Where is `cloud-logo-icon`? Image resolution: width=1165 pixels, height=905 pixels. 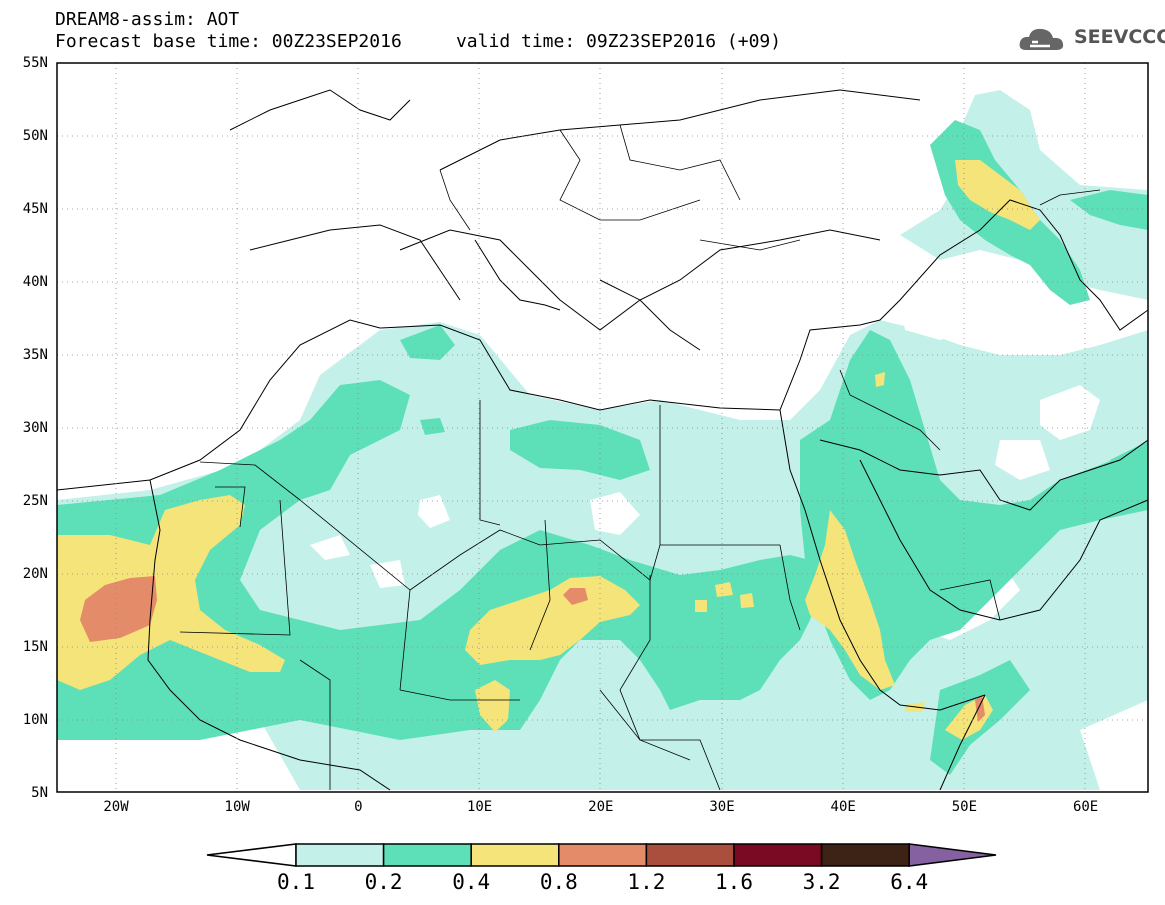
cloud-logo-icon is located at coordinates (1041, 39).